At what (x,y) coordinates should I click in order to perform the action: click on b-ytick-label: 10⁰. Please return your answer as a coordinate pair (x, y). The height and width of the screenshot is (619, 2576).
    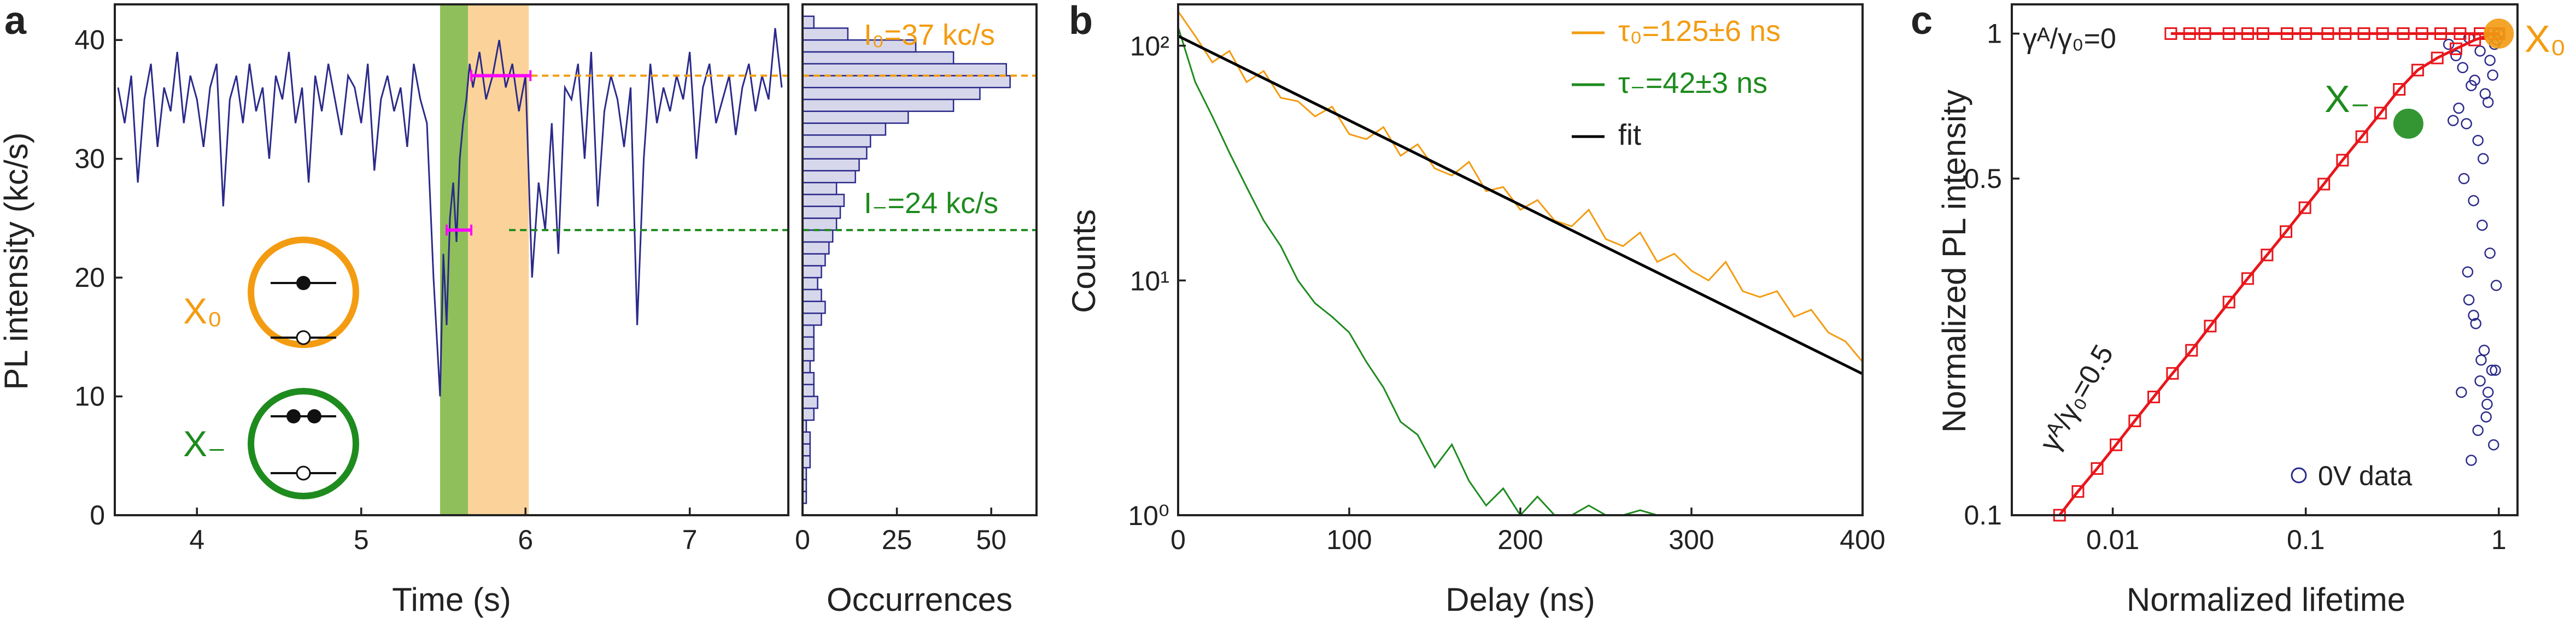
    Looking at the image, I should click on (1149, 515).